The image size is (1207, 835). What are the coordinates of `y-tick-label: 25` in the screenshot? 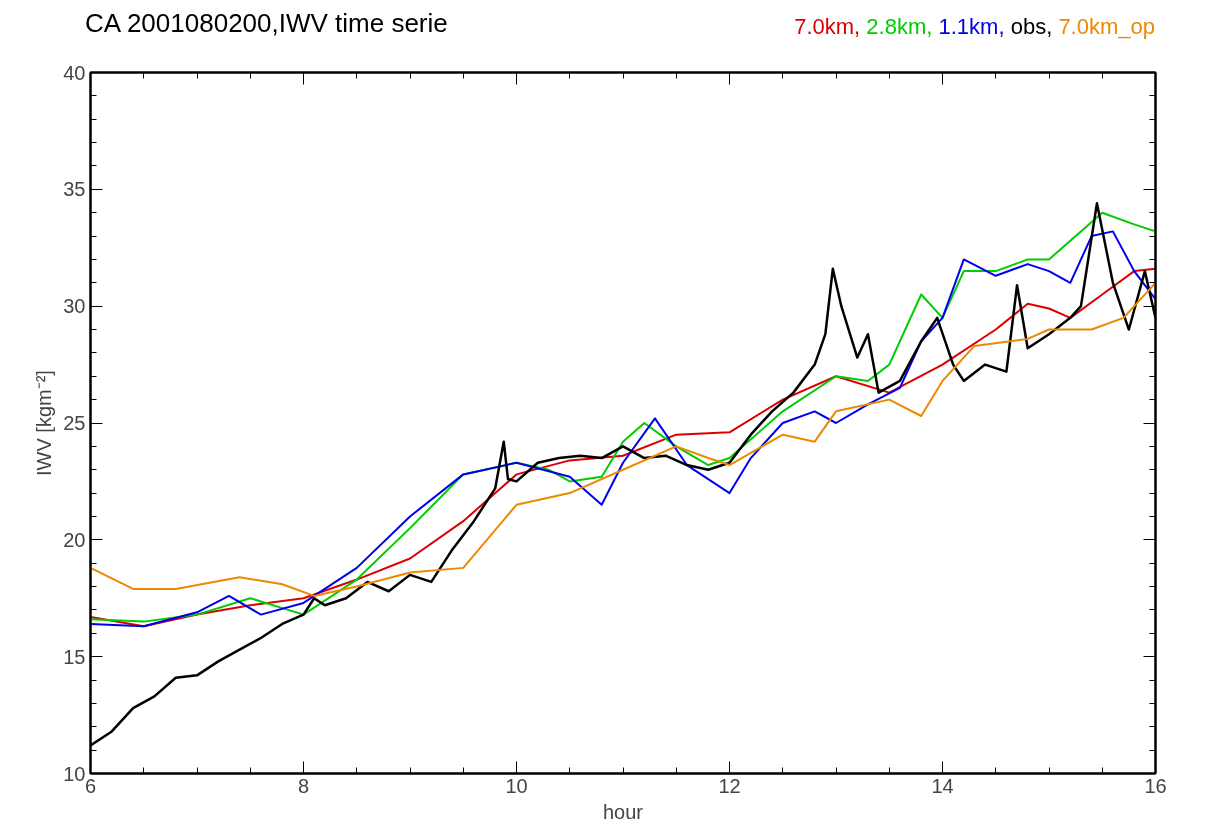 It's located at (74, 423).